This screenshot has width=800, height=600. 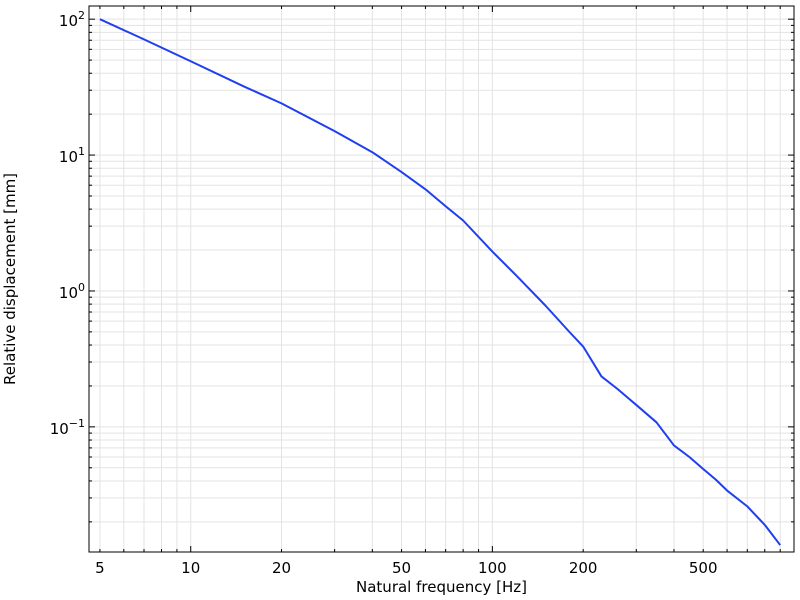 What do you see at coordinates (72, 19) in the screenshot?
I see `y-tick-label: 10²` at bounding box center [72, 19].